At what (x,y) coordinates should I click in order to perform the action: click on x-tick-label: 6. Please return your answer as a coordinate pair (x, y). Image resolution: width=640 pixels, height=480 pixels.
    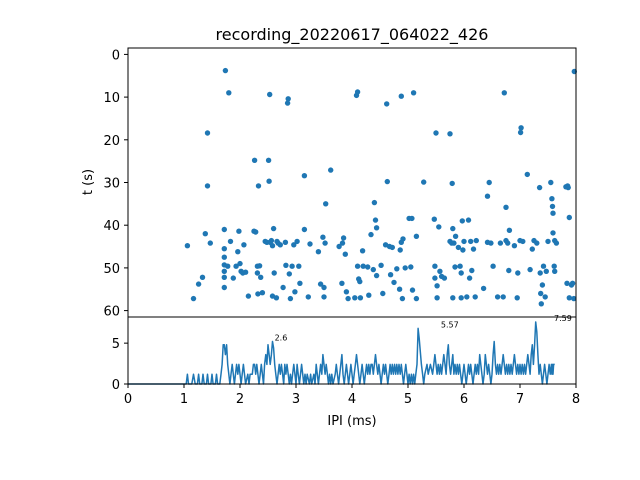
    Looking at the image, I should click on (464, 399).